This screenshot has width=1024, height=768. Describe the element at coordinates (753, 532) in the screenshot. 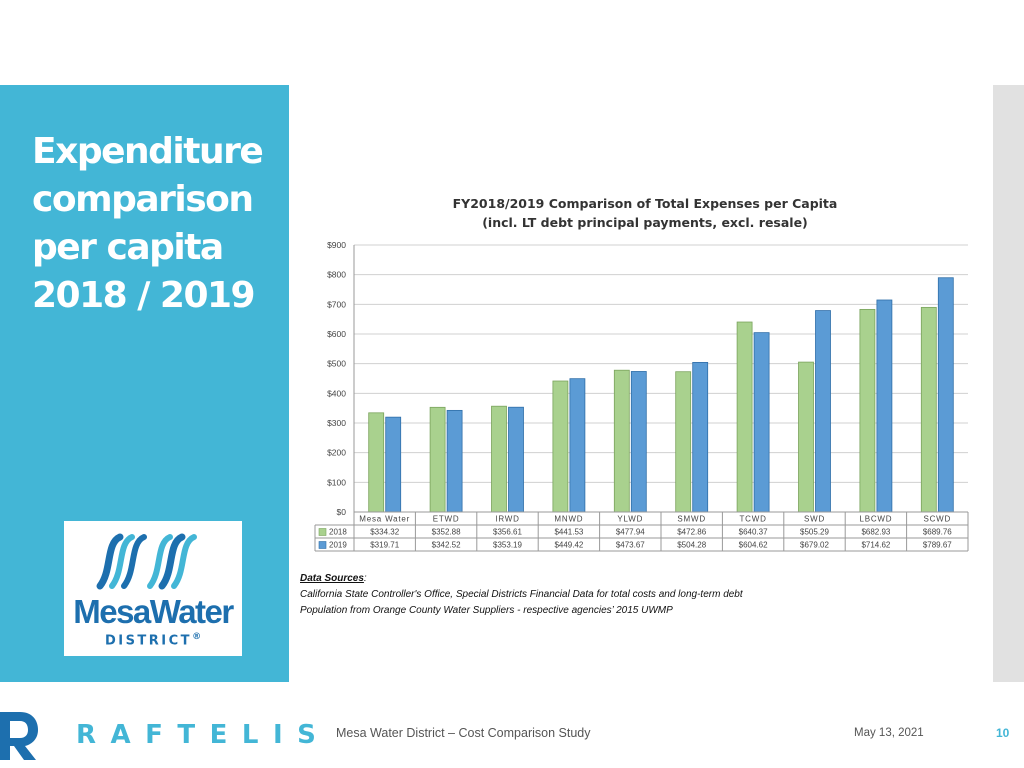

I see `data-label: $640.37` at that location.